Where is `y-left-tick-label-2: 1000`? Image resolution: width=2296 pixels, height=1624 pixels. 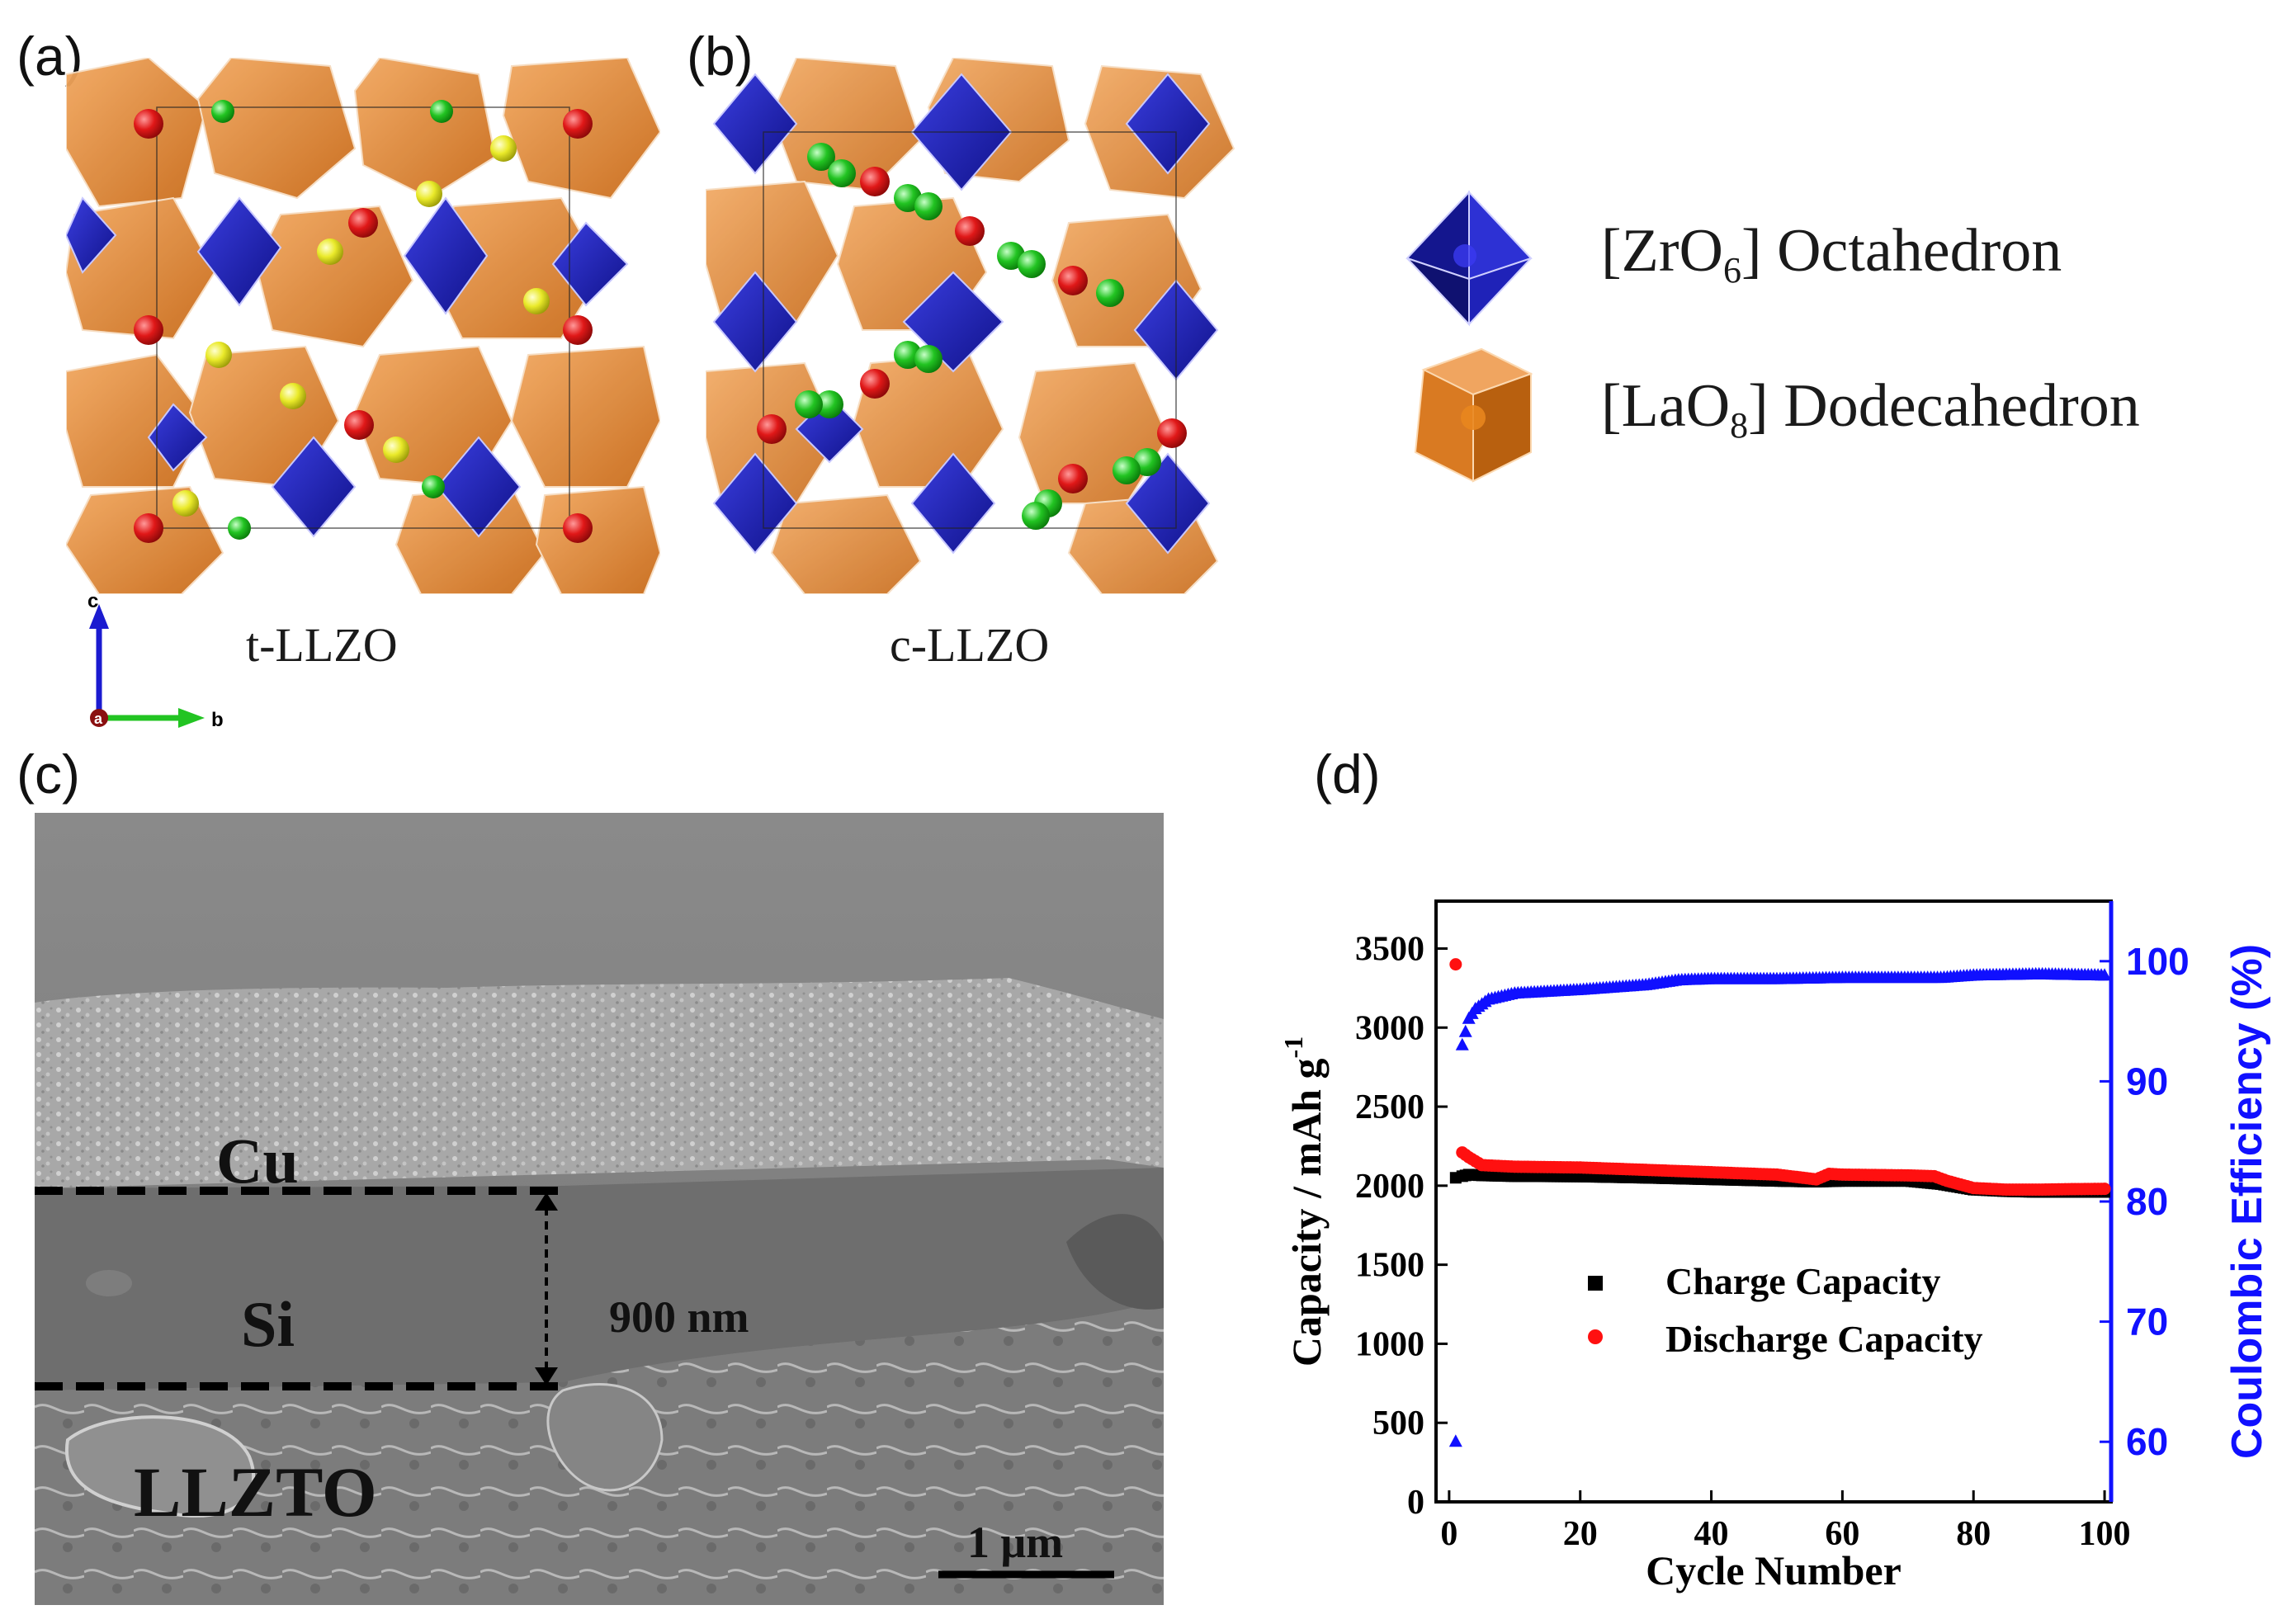
y-left-tick-label-2: 1000 is located at coordinates (1390, 1344).